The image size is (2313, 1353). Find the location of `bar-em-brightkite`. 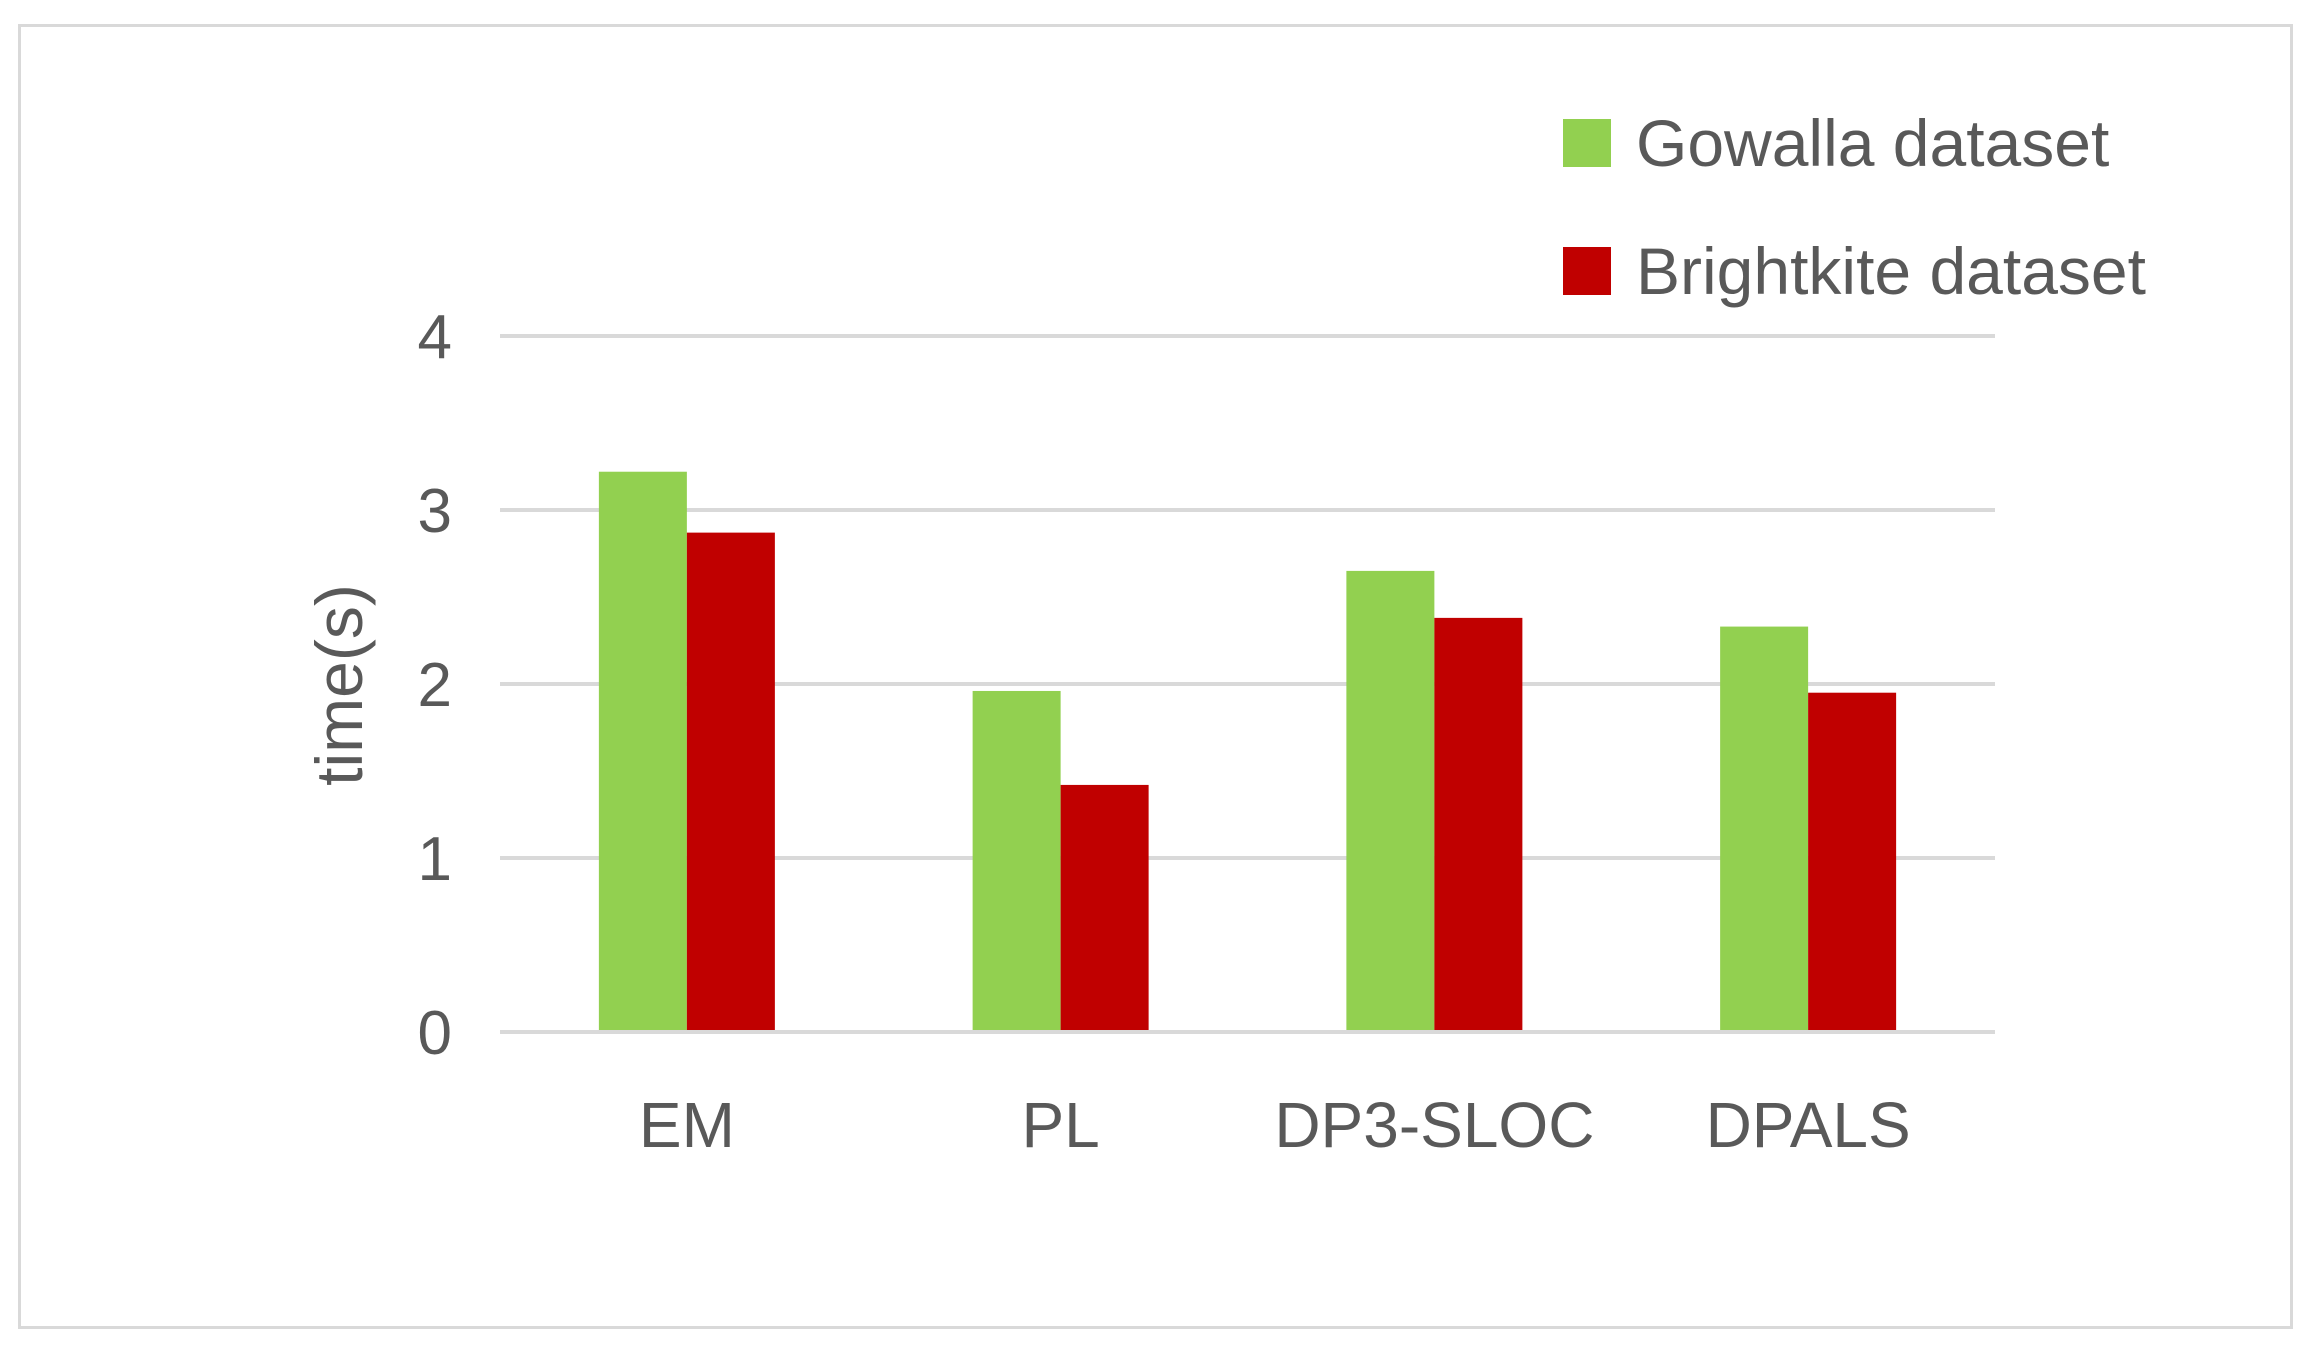

bar-em-brightkite is located at coordinates (730, 782).